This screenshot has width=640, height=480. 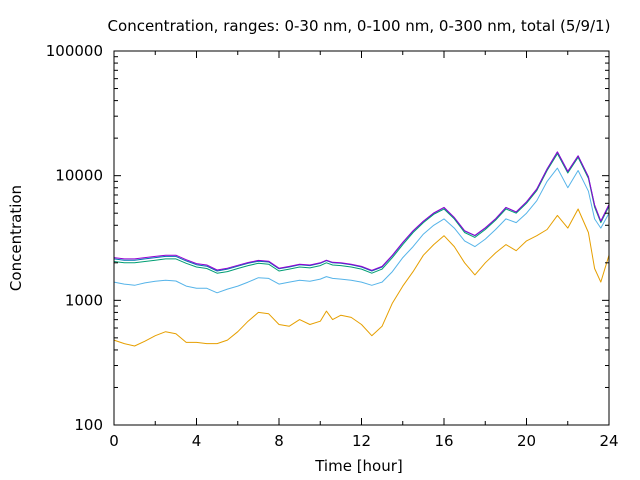 I want to click on y-tick-label: 10000, so click(x=79, y=176).